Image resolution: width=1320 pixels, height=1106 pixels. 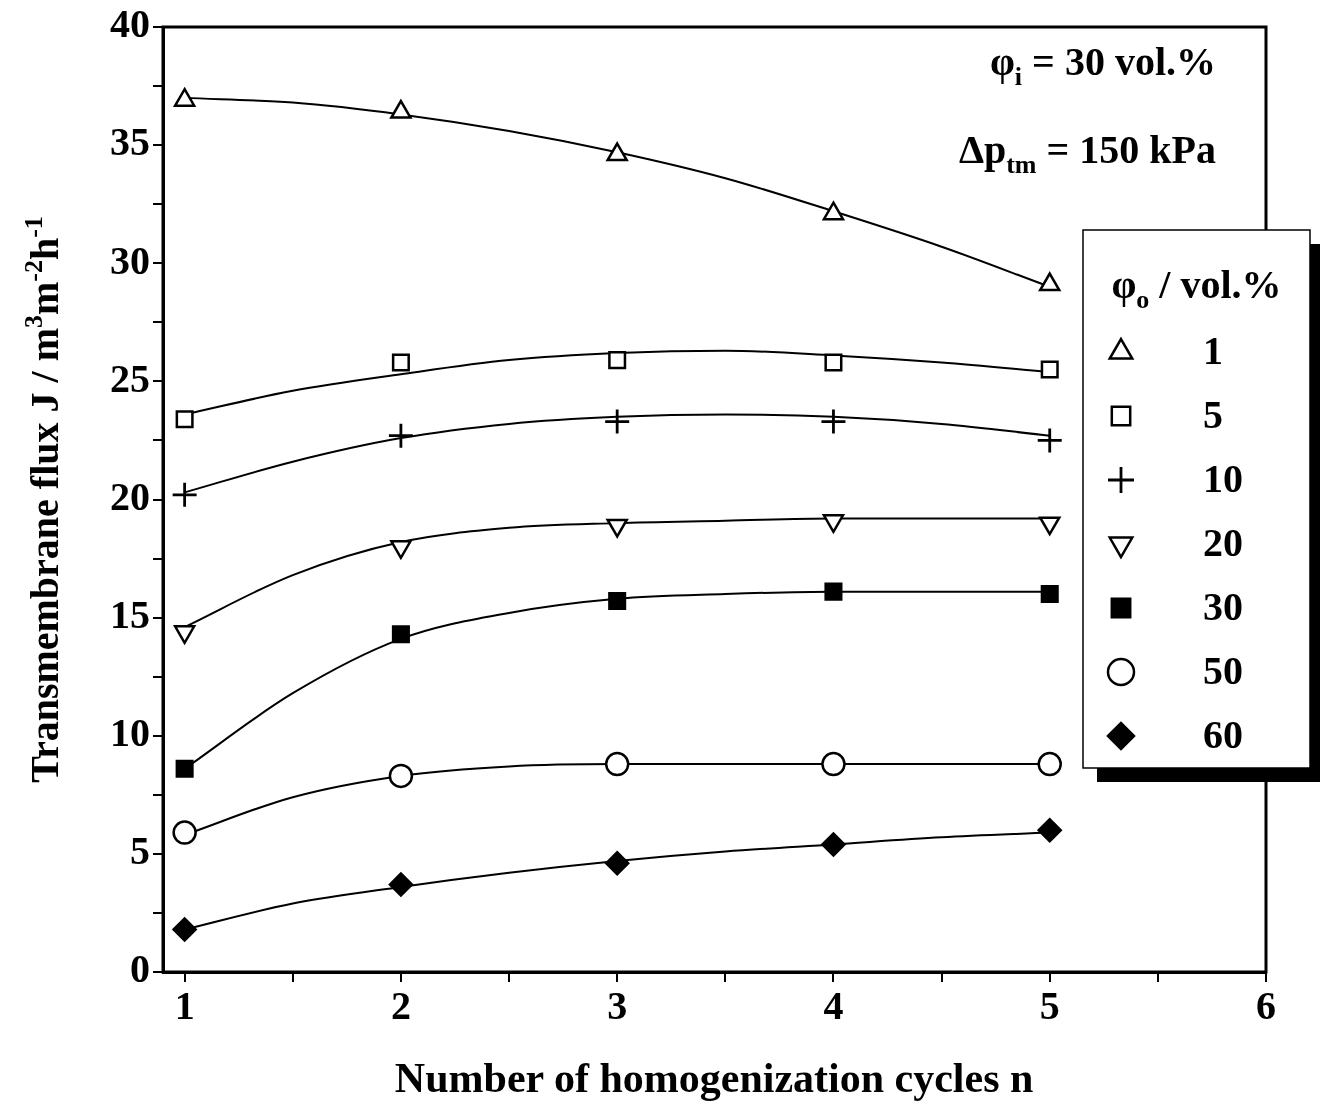 What do you see at coordinates (130, 260) in the screenshot?
I see `y-tick-label: 30` at bounding box center [130, 260].